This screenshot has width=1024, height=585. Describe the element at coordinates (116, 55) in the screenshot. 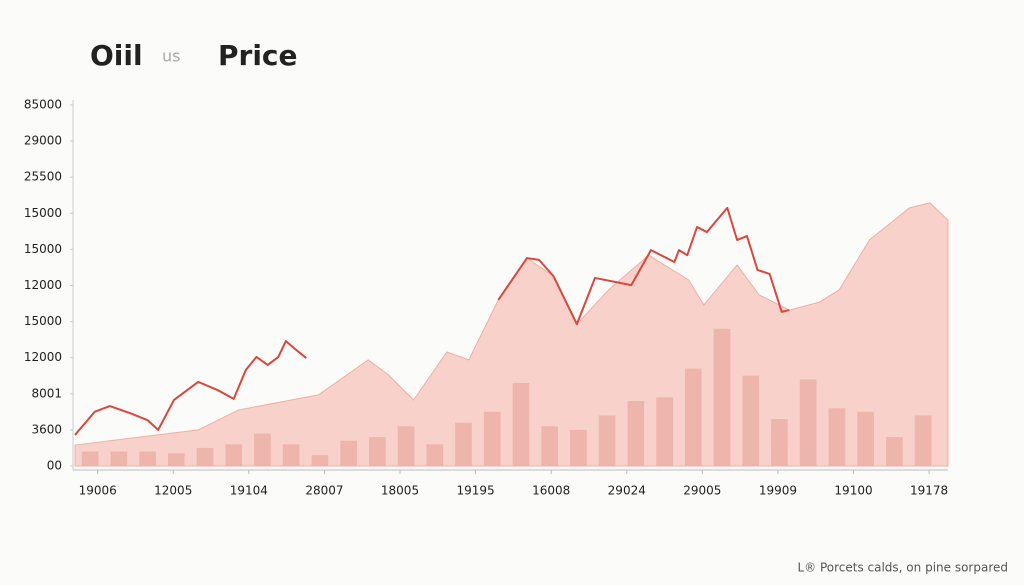

I see `title-part: Oiil` at that location.